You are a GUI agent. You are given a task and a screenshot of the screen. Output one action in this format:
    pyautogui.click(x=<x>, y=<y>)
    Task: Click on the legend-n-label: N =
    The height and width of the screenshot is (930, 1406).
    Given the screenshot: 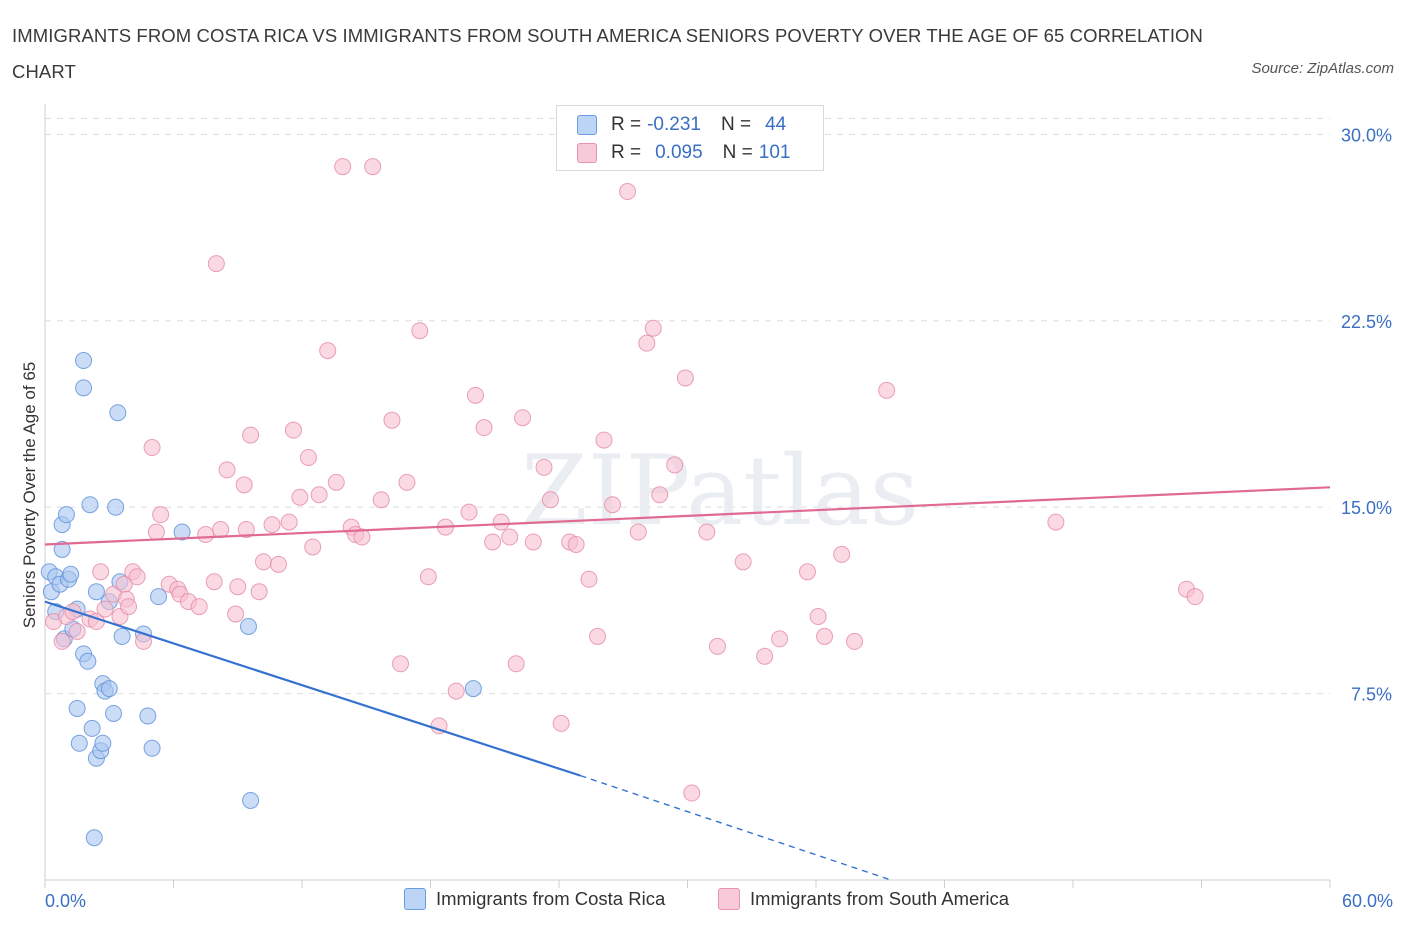 What is the action you would take?
    pyautogui.click(x=737, y=152)
    